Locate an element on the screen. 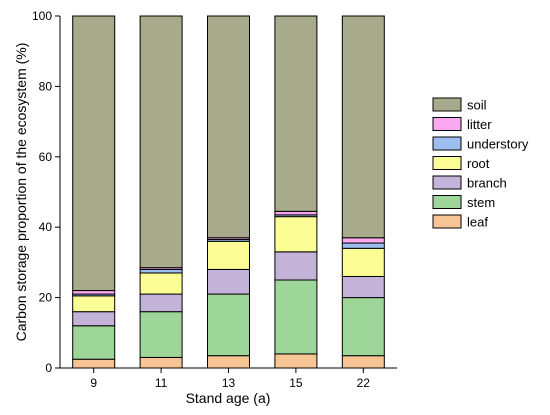  legend-swatch-leaf is located at coordinates (447, 221).